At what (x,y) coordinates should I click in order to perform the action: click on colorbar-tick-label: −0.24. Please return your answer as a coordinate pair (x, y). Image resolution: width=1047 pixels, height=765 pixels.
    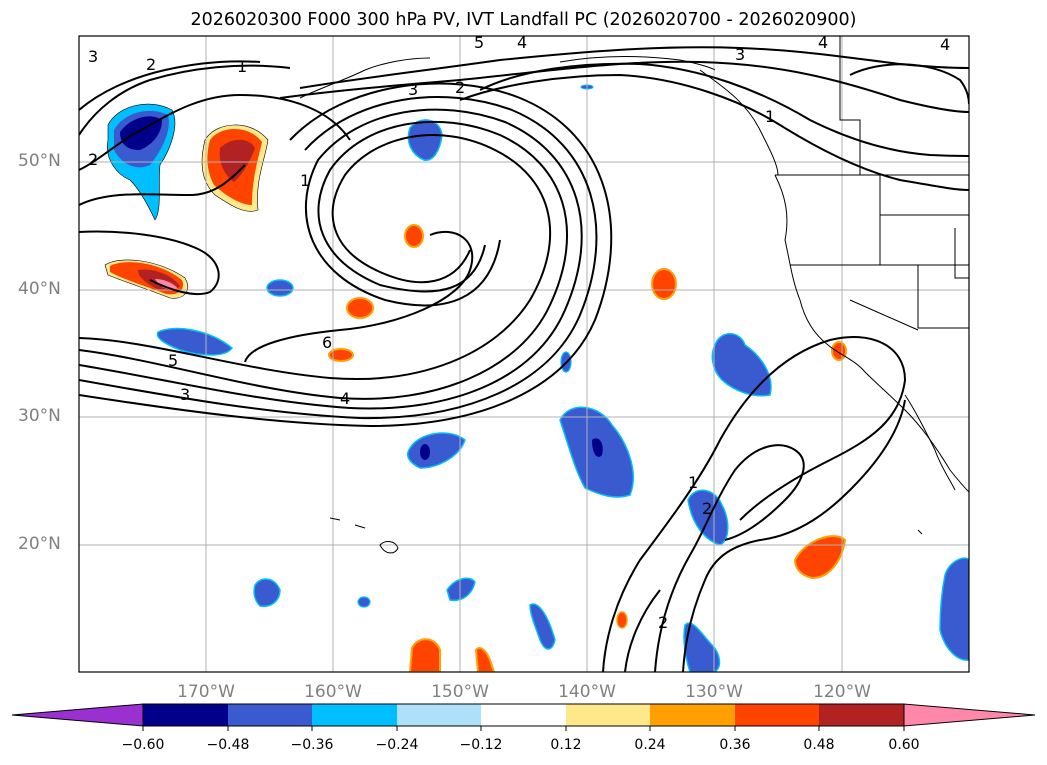
    Looking at the image, I should click on (397, 745).